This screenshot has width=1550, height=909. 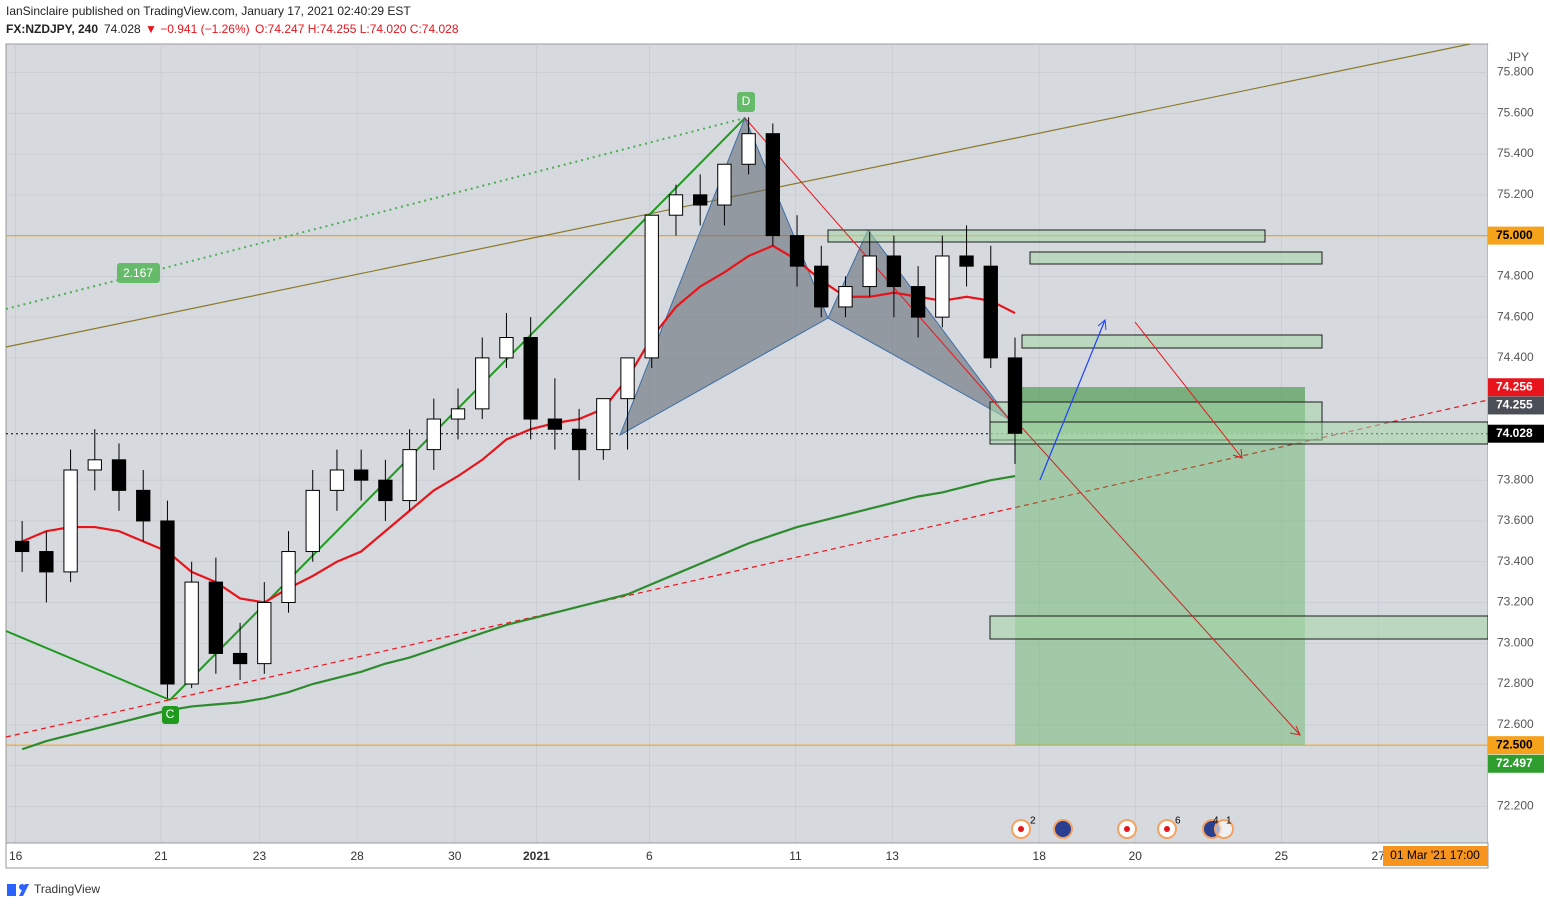 What do you see at coordinates (122, 29) in the screenshot?
I see `last-price: 74.028` at bounding box center [122, 29].